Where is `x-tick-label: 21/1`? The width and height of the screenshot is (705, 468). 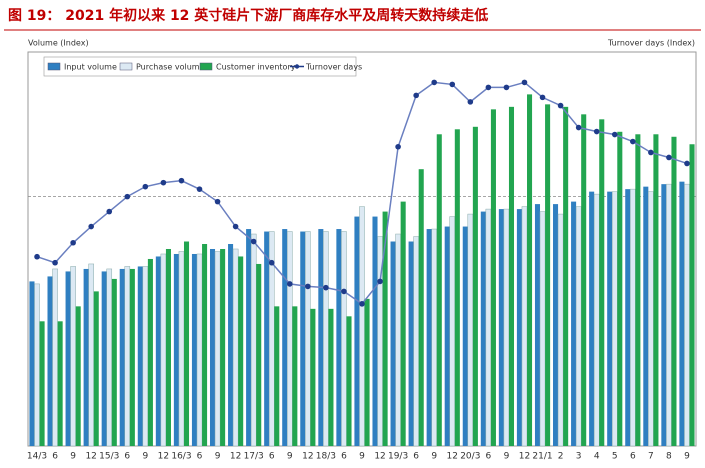 x-tick-label: 21/1 is located at coordinates (542, 457).